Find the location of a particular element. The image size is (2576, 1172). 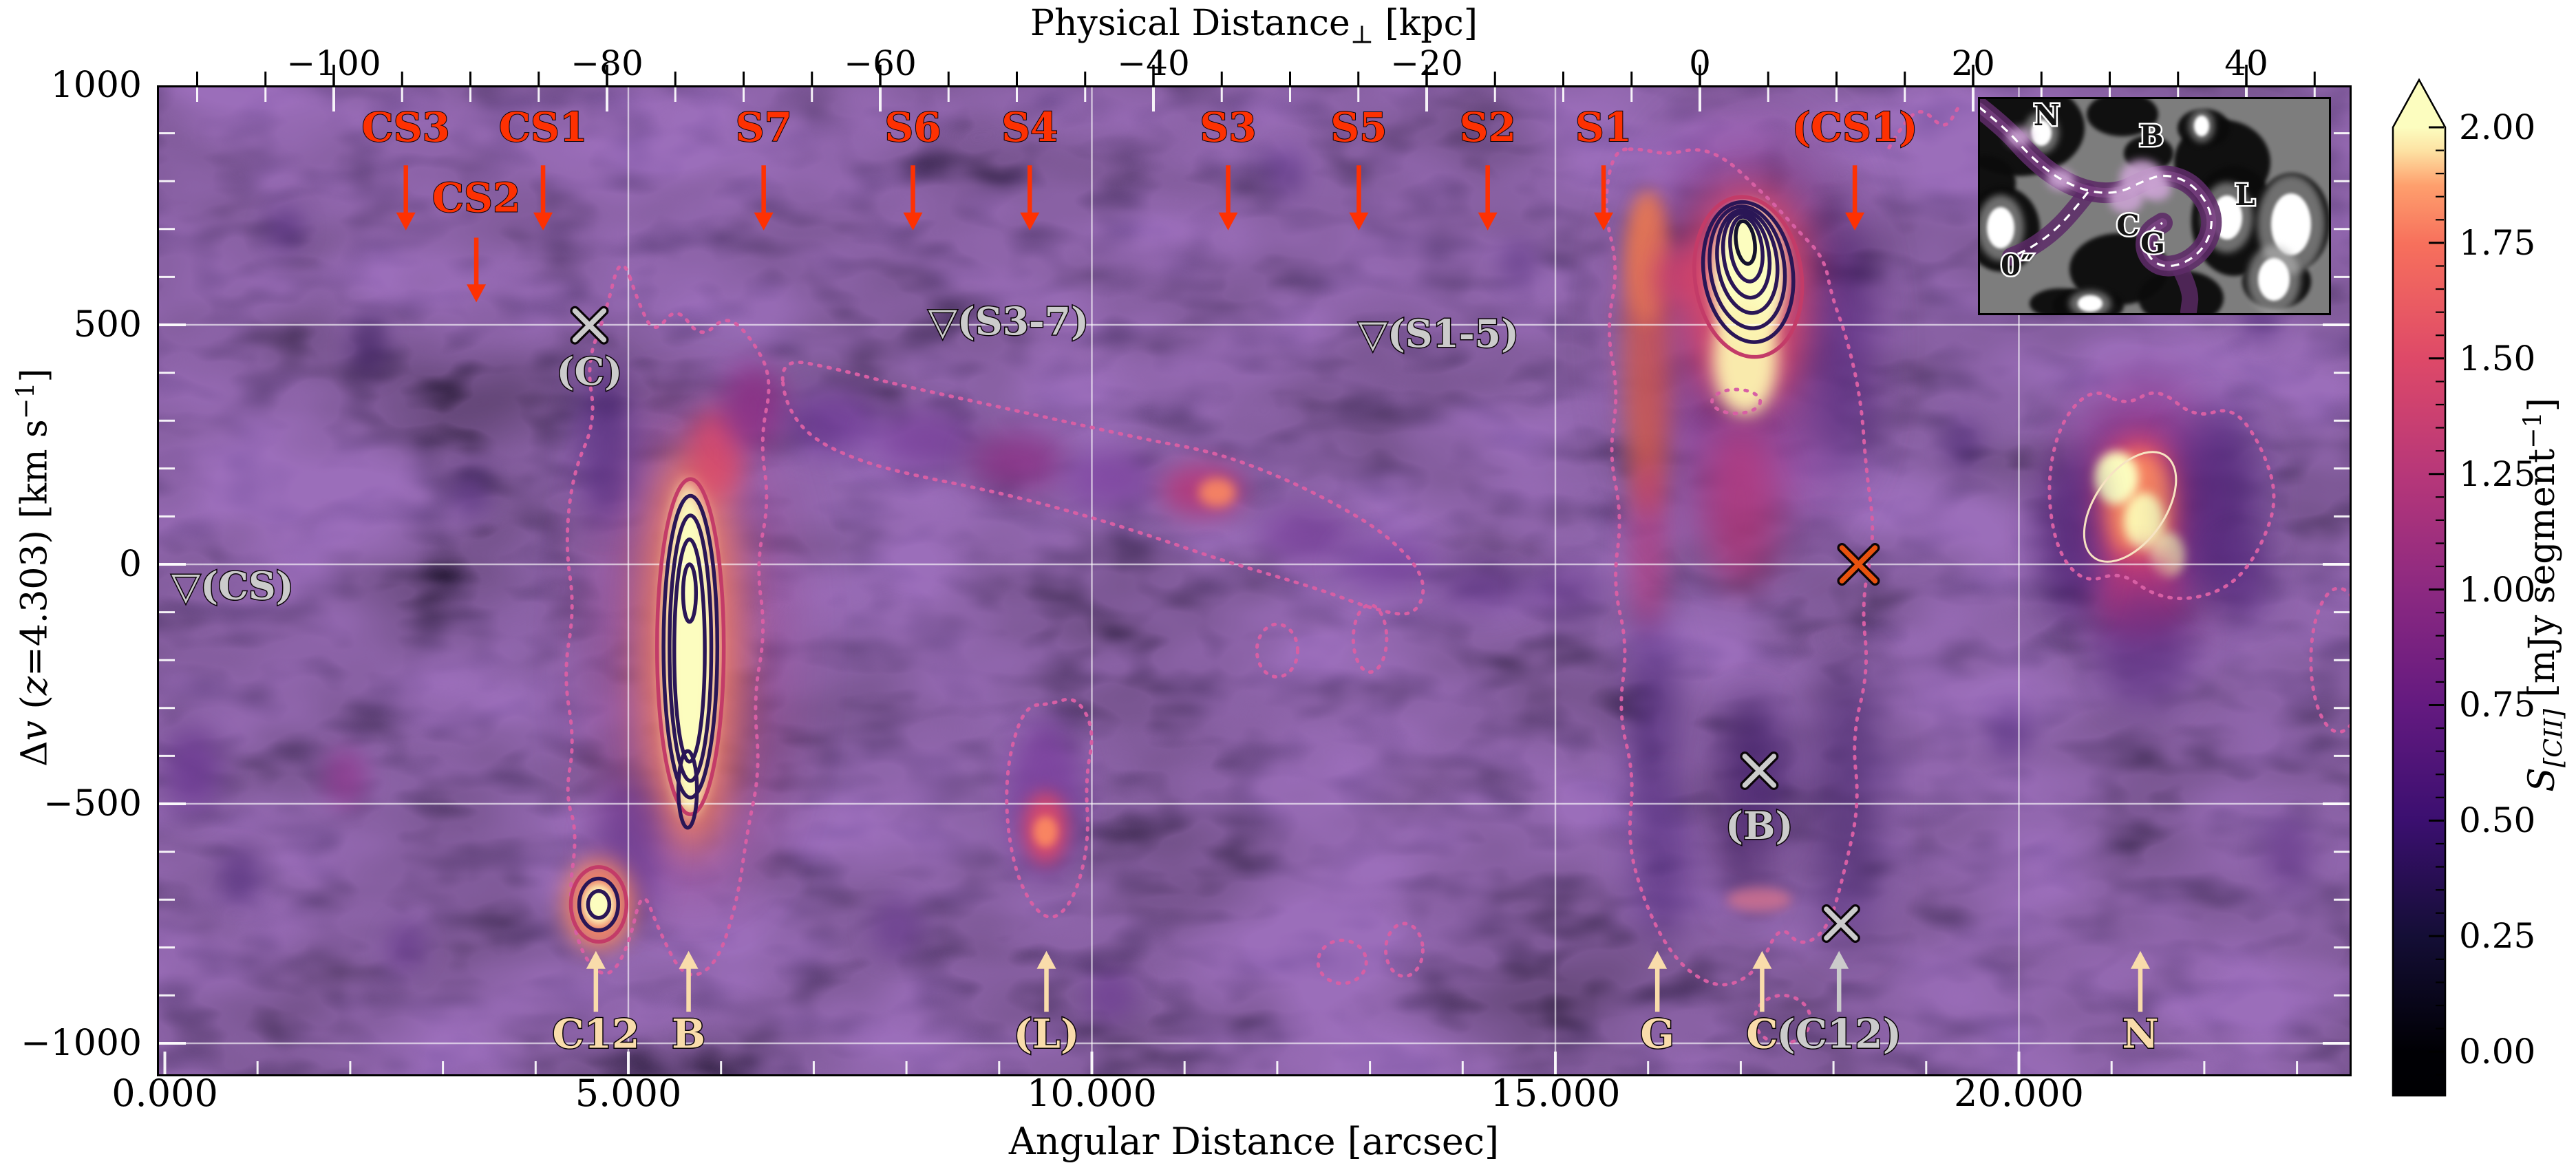

x-tick-label: 15.000 is located at coordinates (1555, 1093).